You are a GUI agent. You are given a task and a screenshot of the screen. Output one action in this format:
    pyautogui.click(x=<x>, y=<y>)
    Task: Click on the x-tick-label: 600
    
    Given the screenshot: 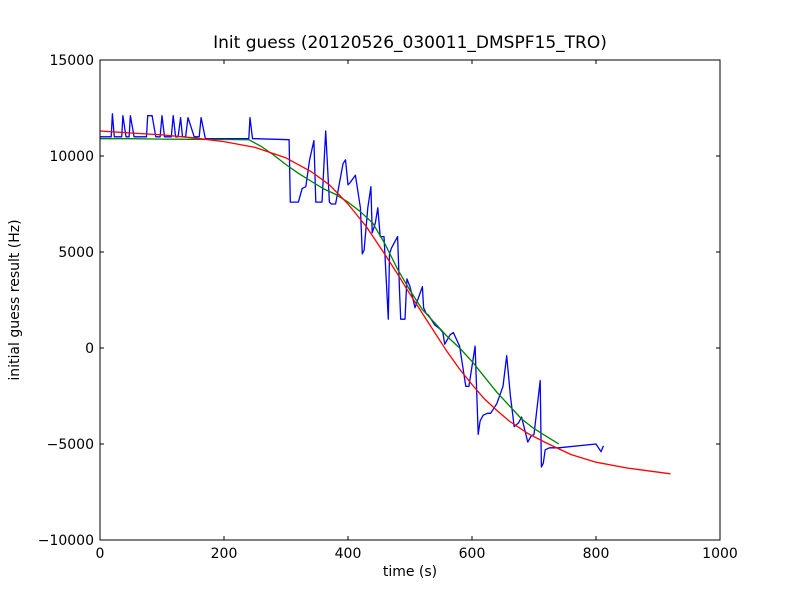 What is the action you would take?
    pyautogui.click(x=472, y=554)
    